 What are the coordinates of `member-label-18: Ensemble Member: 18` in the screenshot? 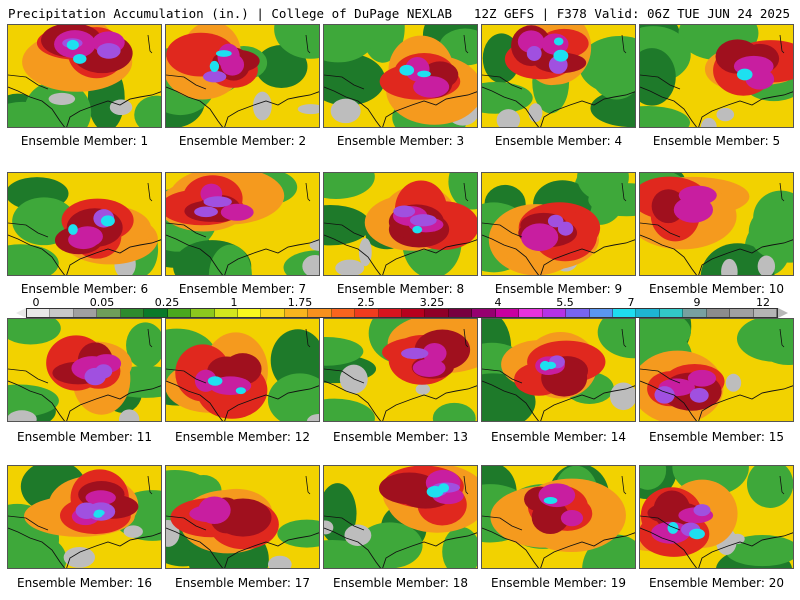 It's located at (400, 583).